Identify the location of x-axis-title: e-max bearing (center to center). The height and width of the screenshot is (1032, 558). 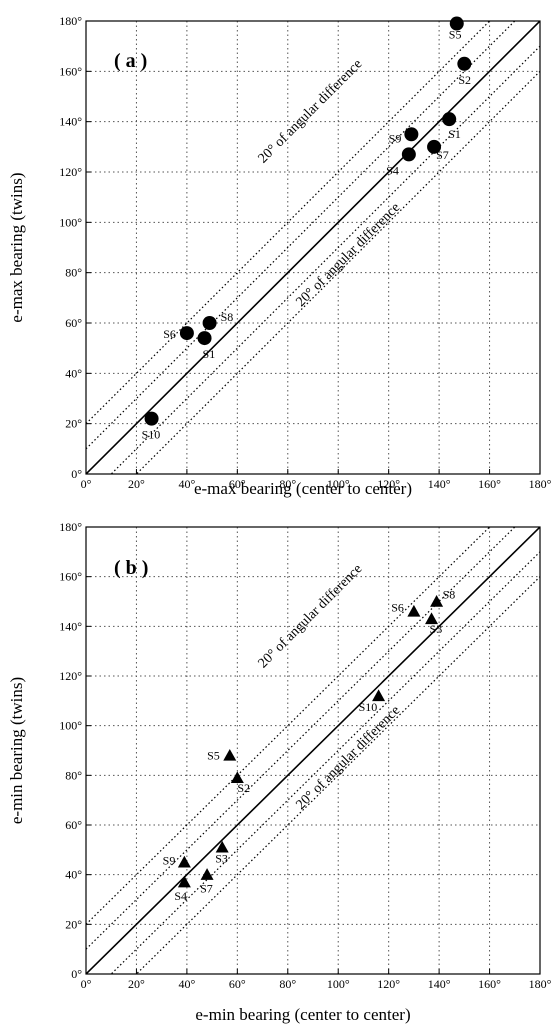
(303, 488).